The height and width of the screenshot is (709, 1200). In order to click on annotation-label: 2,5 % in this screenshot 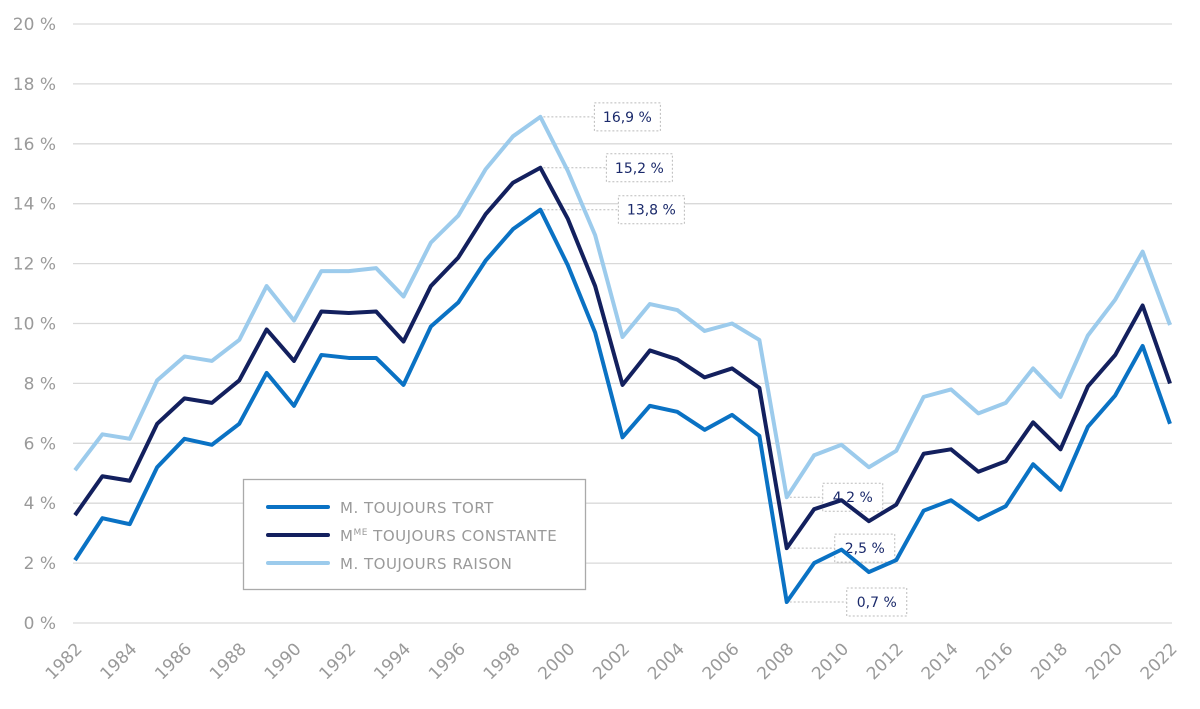, I will do `click(865, 549)`.